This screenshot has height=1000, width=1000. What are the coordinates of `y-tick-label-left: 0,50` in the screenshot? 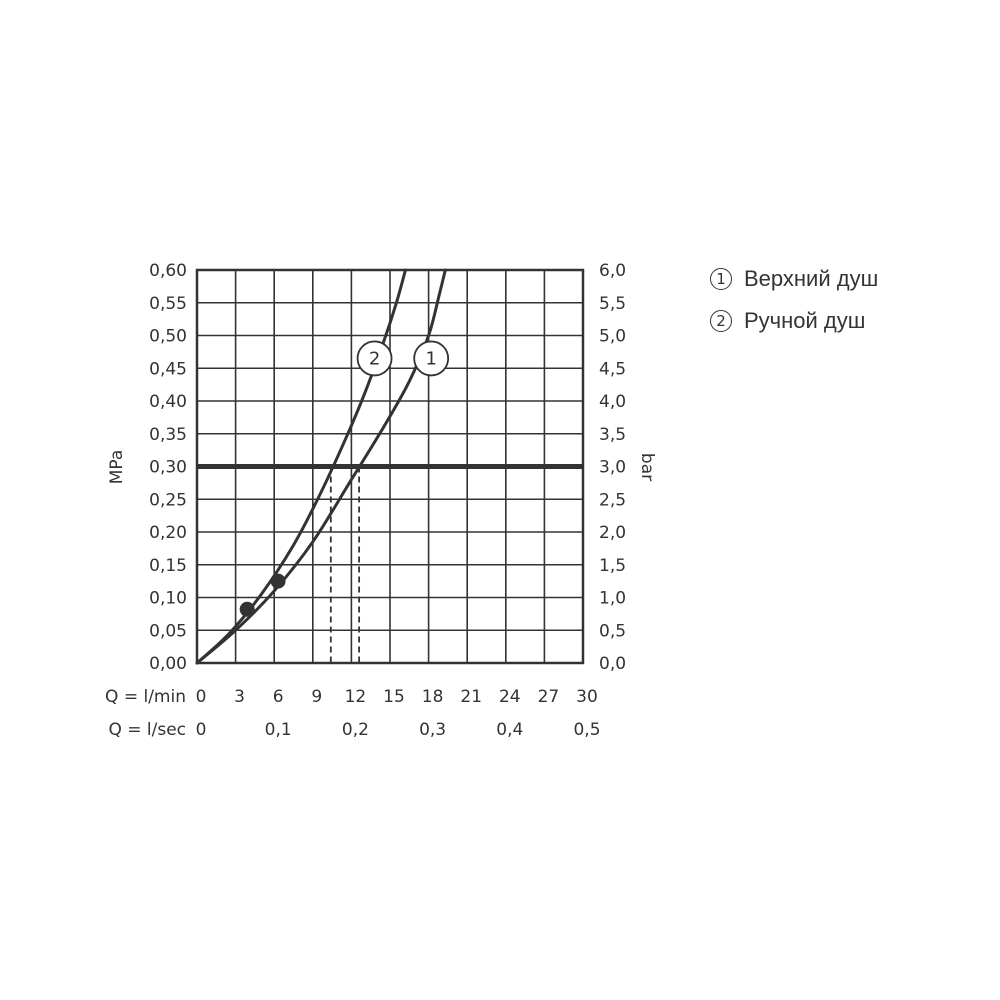 It's located at (168, 337).